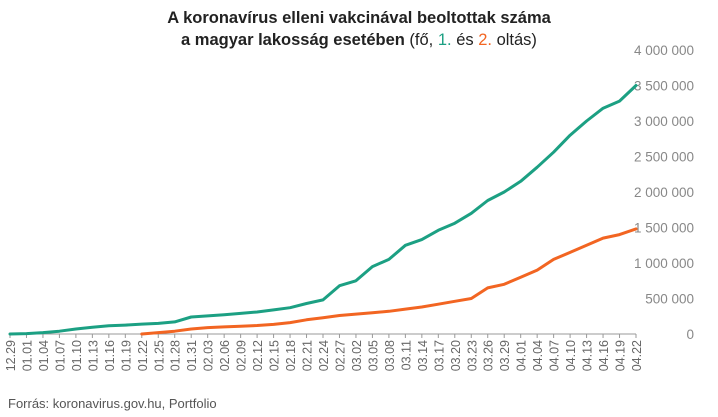  What do you see at coordinates (308, 355) in the screenshot?
I see `x-tick-label: 02.21` at bounding box center [308, 355].